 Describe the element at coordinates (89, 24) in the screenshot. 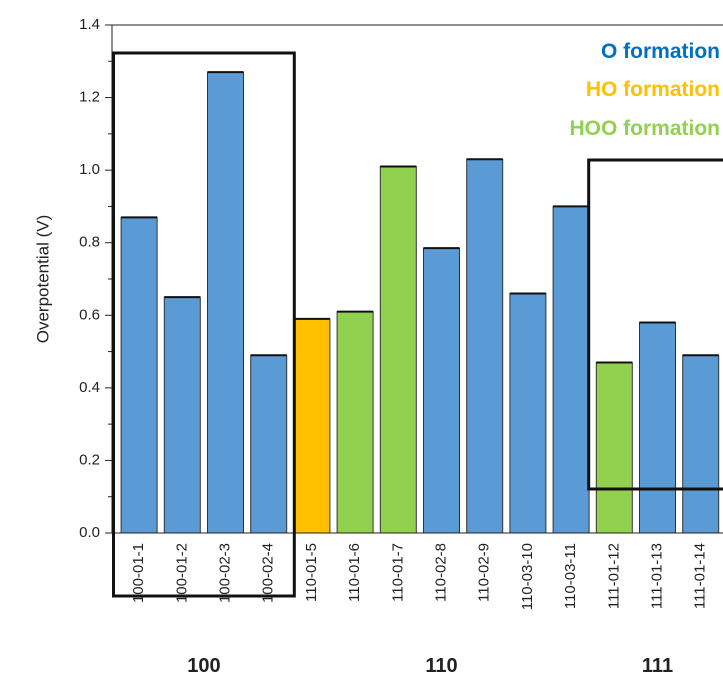

I see `y-tick-label: 1.4` at that location.